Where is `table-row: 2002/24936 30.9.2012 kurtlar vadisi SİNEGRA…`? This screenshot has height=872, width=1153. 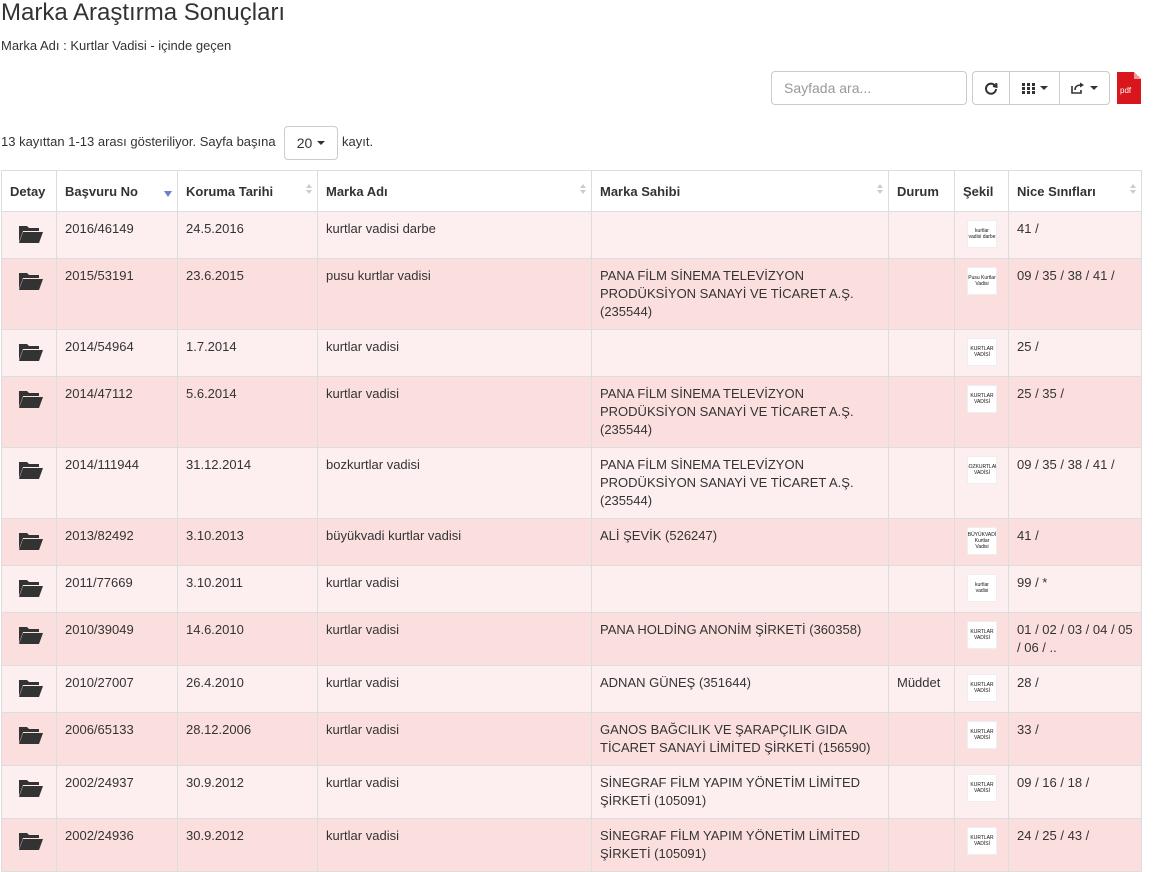 table-row: 2002/24936 30.9.2012 kurtlar vadisi SİNEGRA… is located at coordinates (571, 845).